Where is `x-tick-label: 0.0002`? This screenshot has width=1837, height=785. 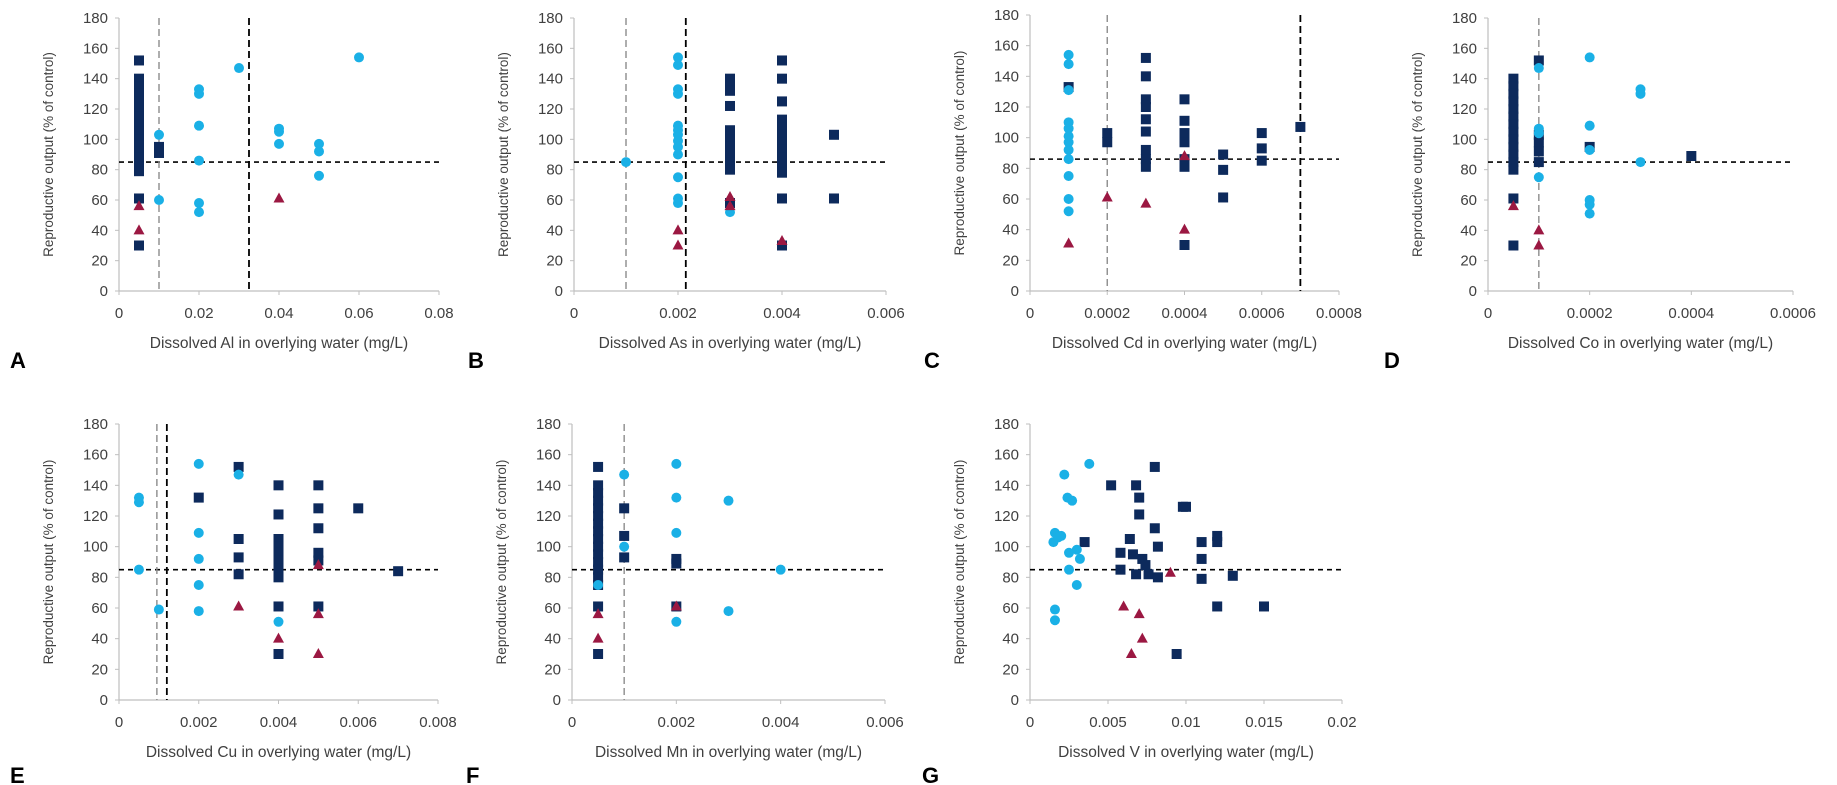 x-tick-label: 0.0002 is located at coordinates (1590, 313).